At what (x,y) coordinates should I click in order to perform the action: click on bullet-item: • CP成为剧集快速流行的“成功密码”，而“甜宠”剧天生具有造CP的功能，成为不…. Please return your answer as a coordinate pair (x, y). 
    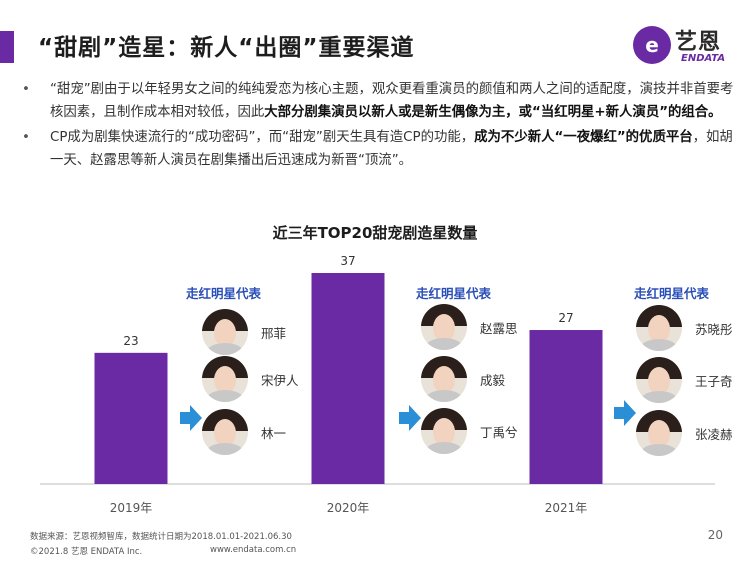
    Looking at the image, I should click on (378, 149).